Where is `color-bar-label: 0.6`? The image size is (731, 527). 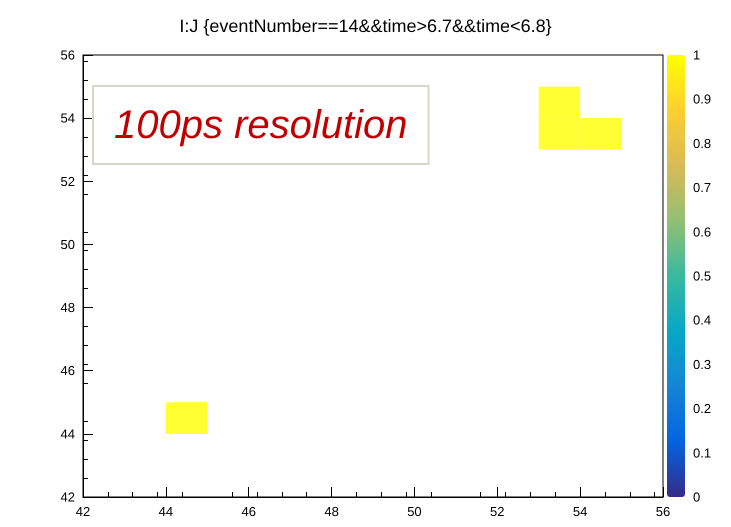
color-bar-label: 0.6 is located at coordinates (702, 232).